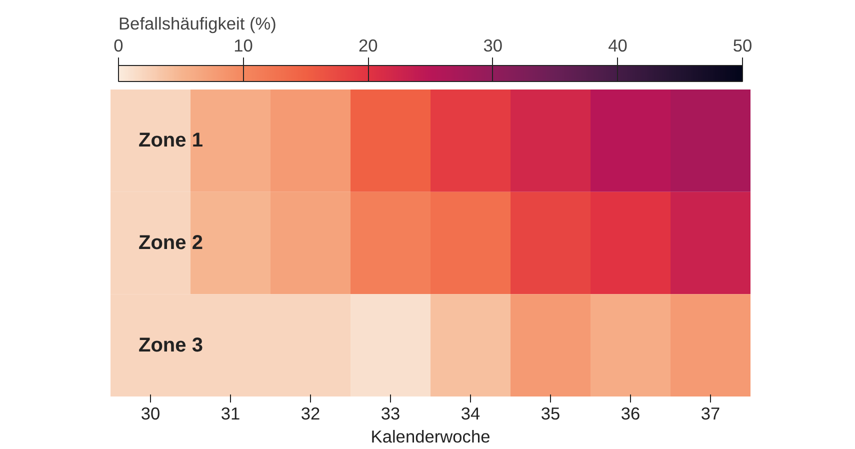 This screenshot has width=855, height=449. I want to click on x-tick-label: 36, so click(630, 414).